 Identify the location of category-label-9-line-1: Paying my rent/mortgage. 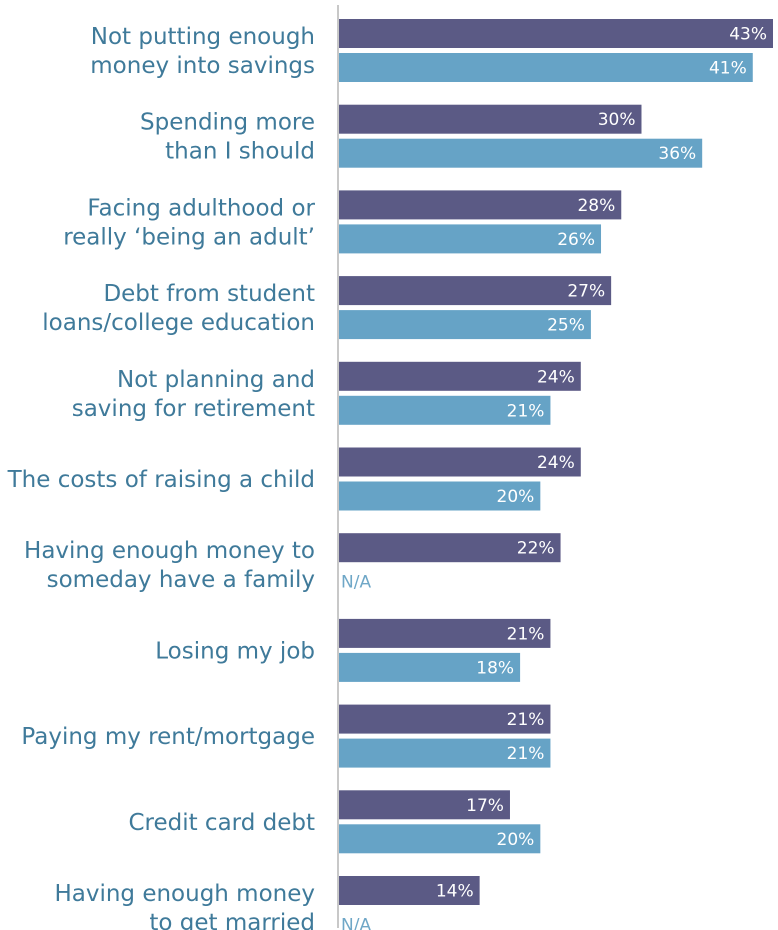
(168, 737).